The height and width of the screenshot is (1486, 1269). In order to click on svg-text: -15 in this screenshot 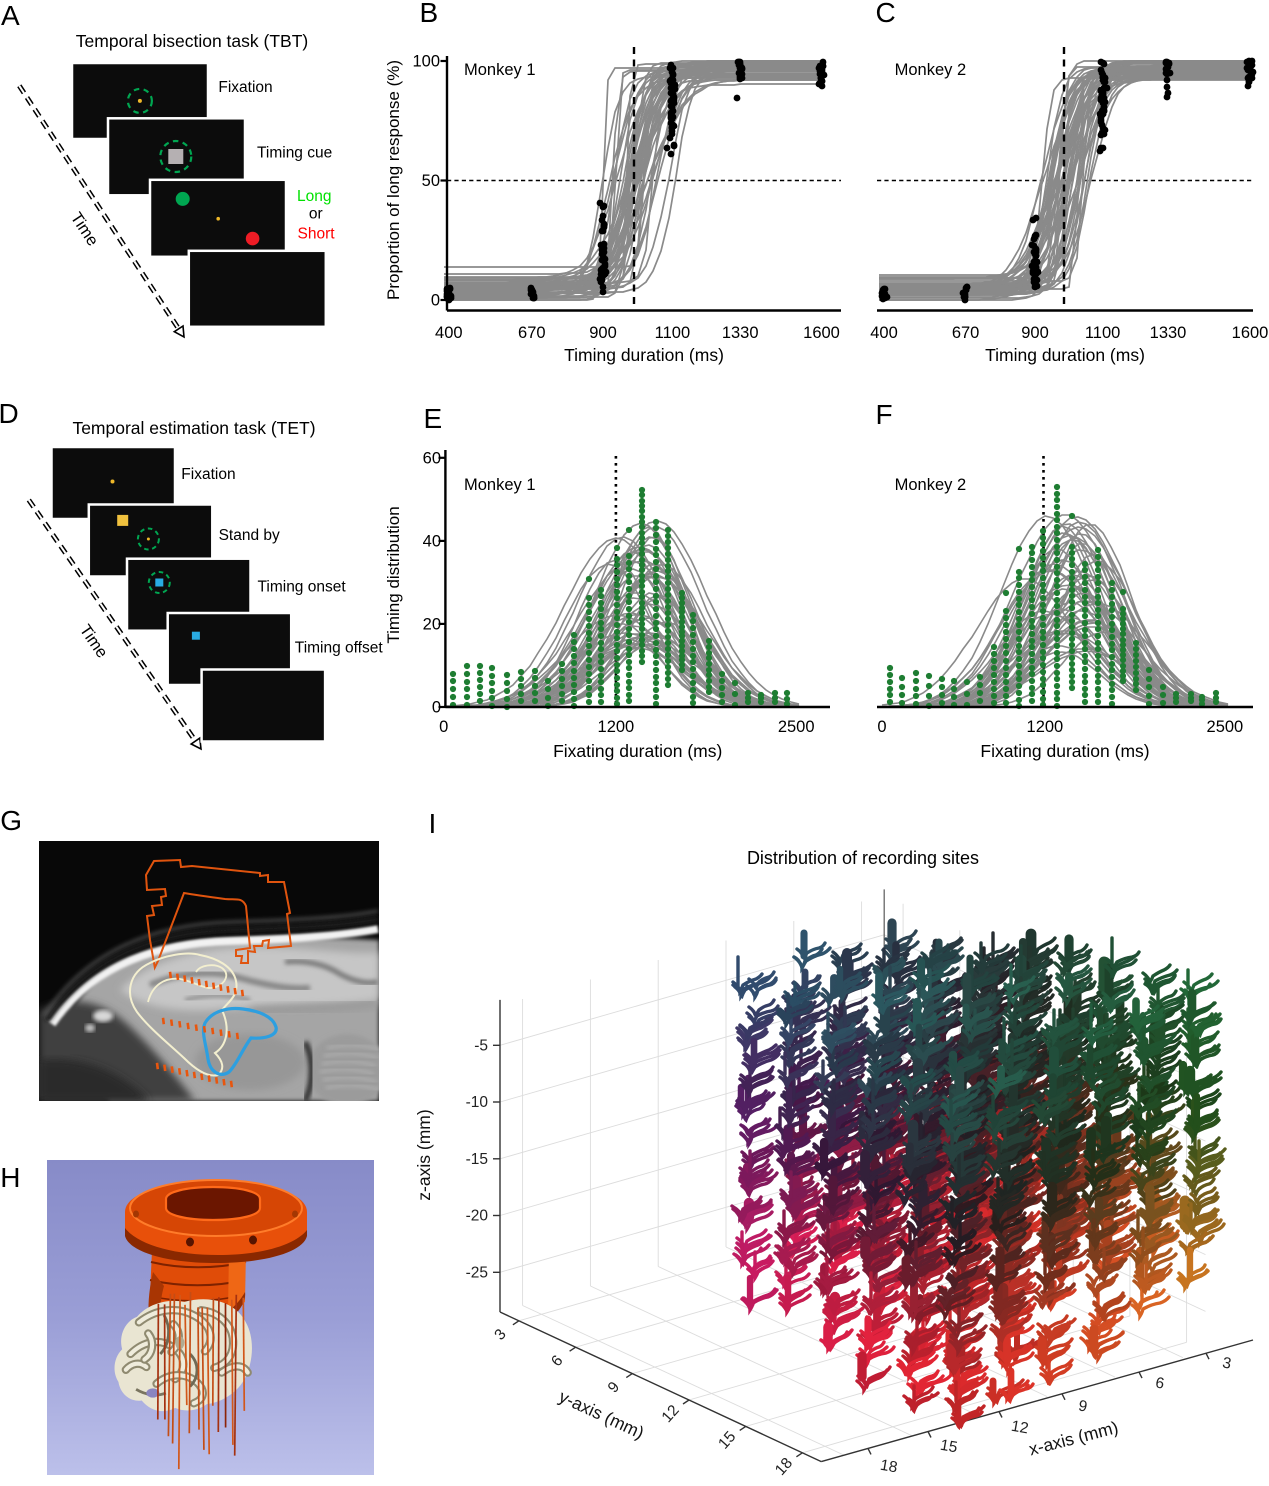, I will do `click(477, 1159)`.